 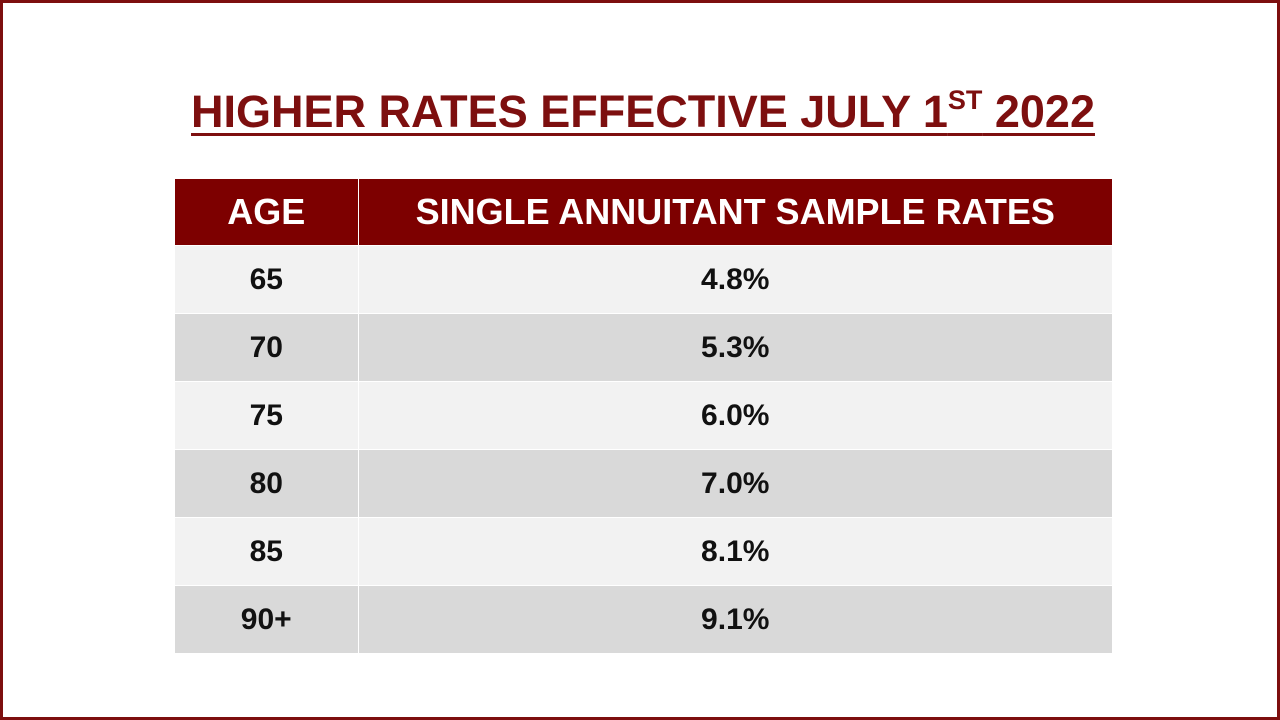 I want to click on table-row: 90+ 9.1%, so click(x=643, y=619).